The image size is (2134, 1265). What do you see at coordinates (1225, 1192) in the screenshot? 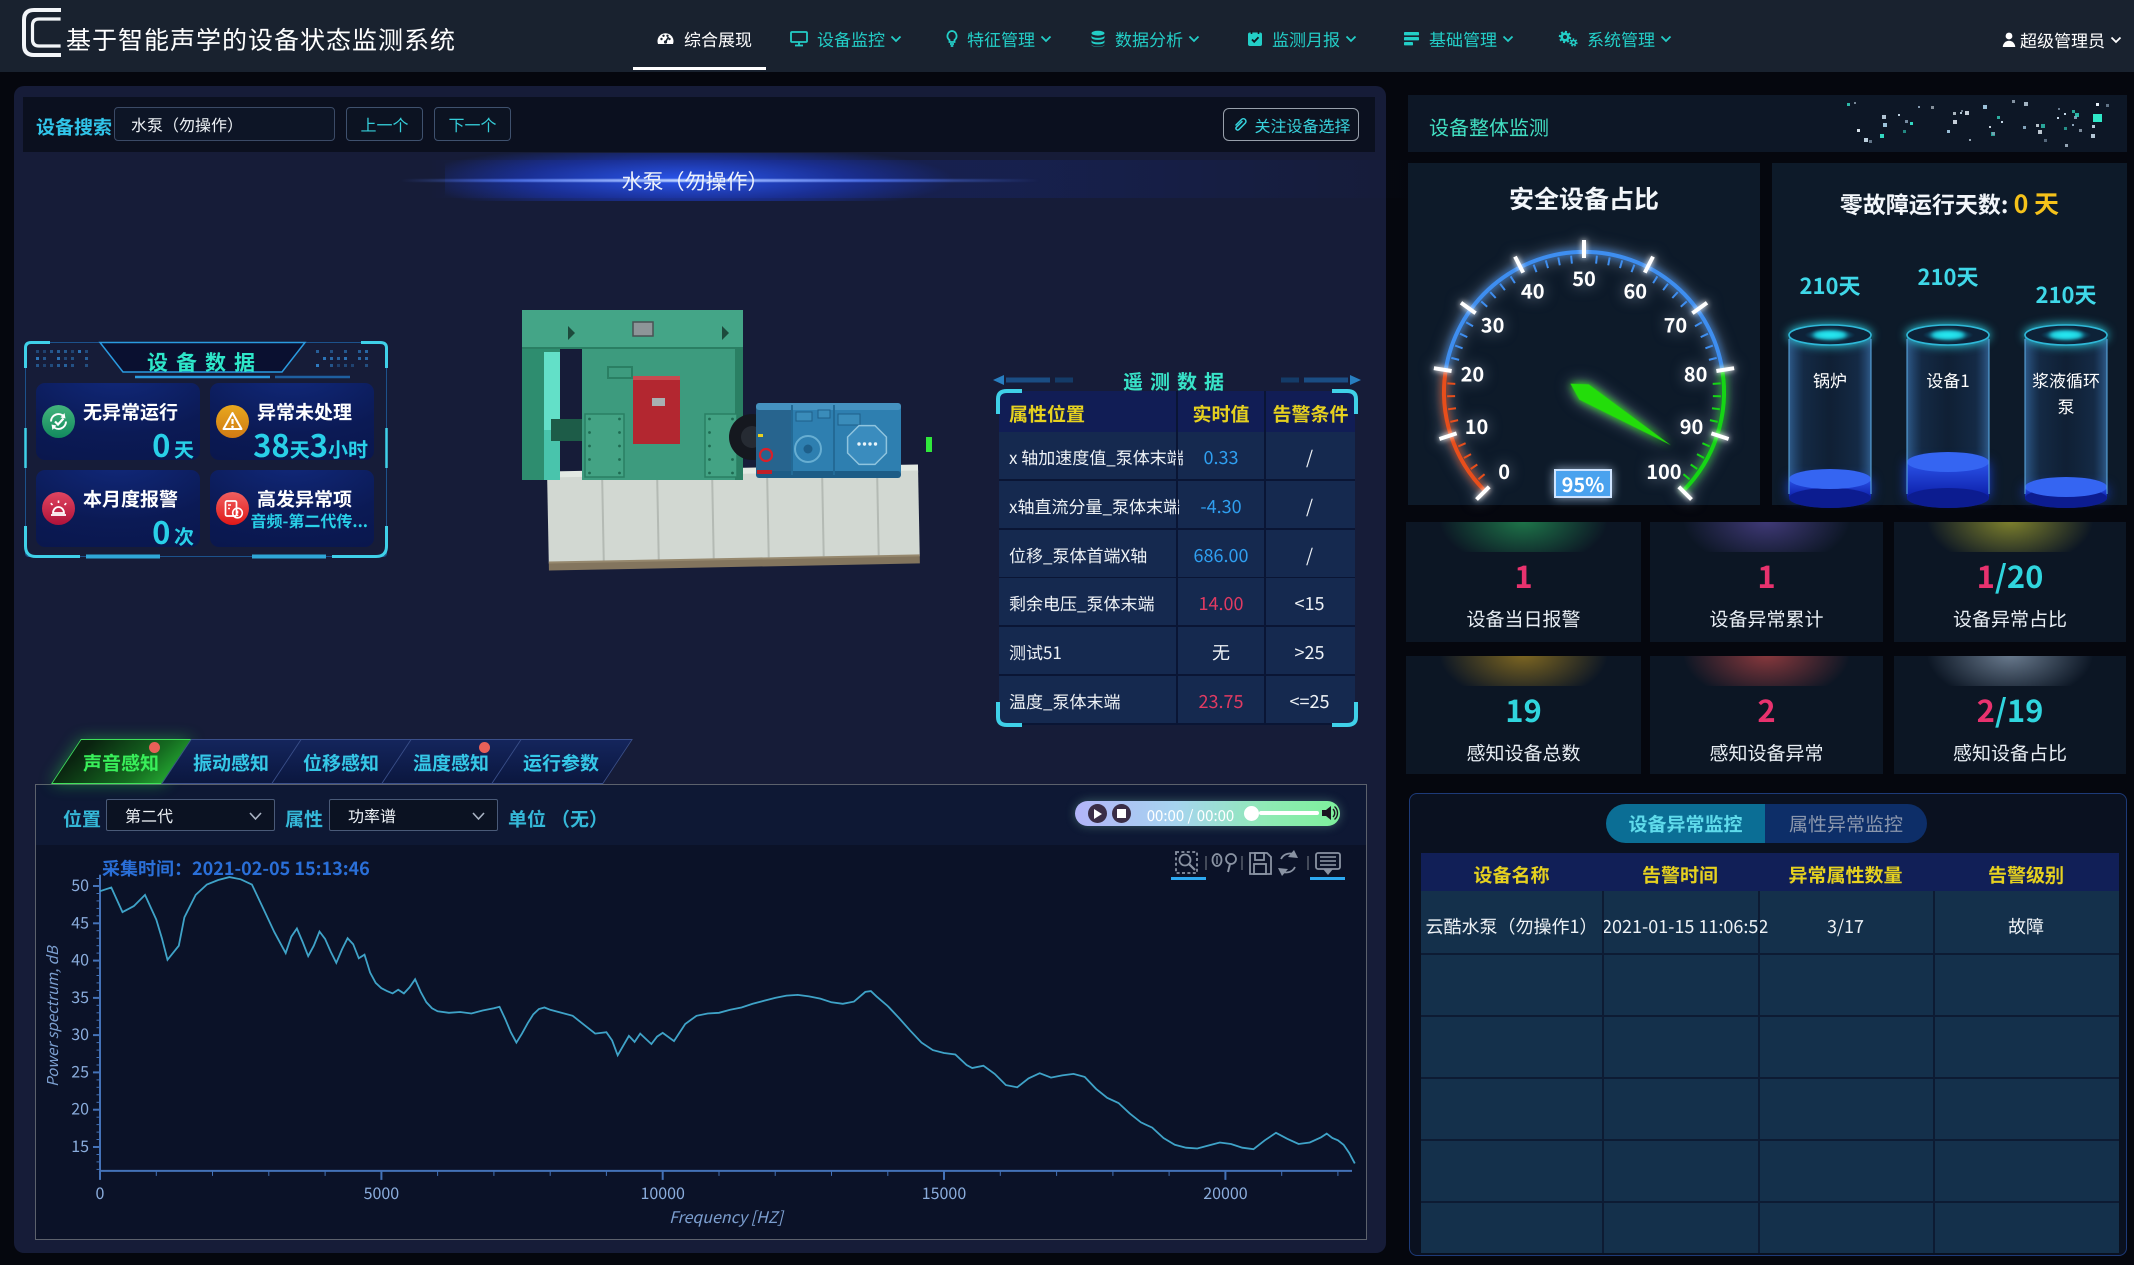
I see `svg-text: 20000` at bounding box center [1225, 1192].